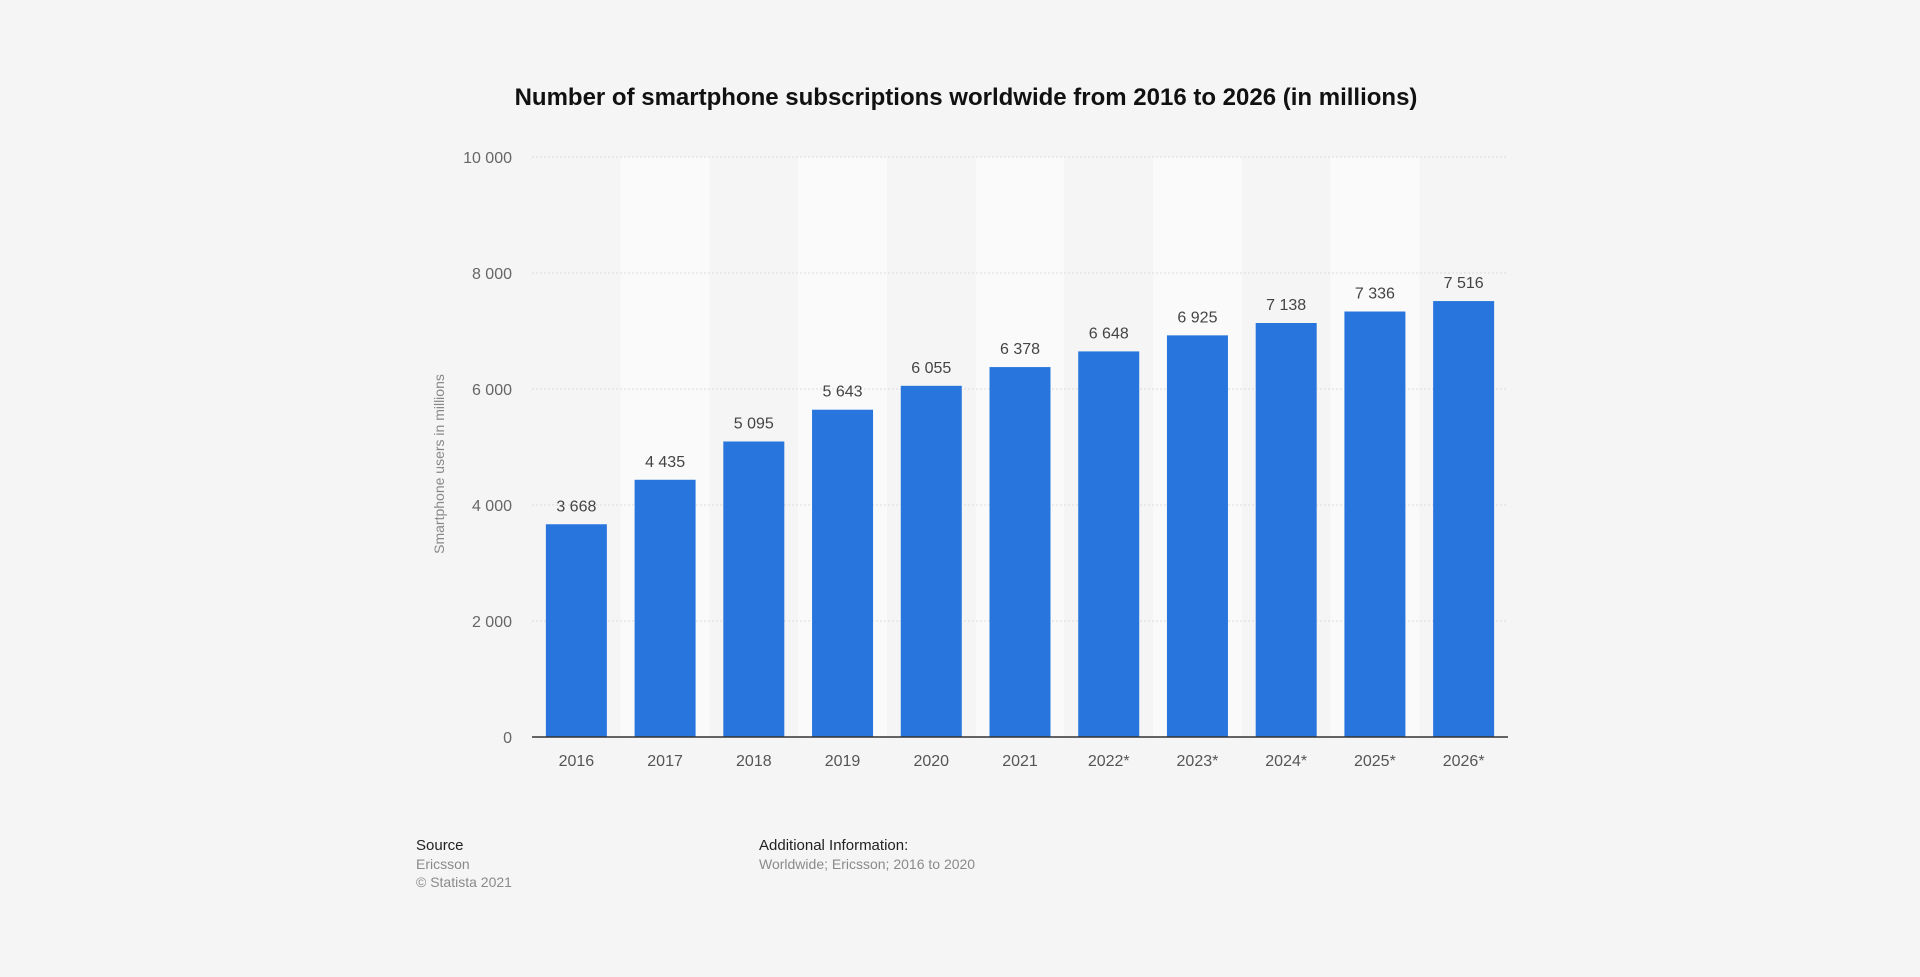 This screenshot has height=977, width=1920. Describe the element at coordinates (440, 845) in the screenshot. I see `source-heading: Source` at that location.